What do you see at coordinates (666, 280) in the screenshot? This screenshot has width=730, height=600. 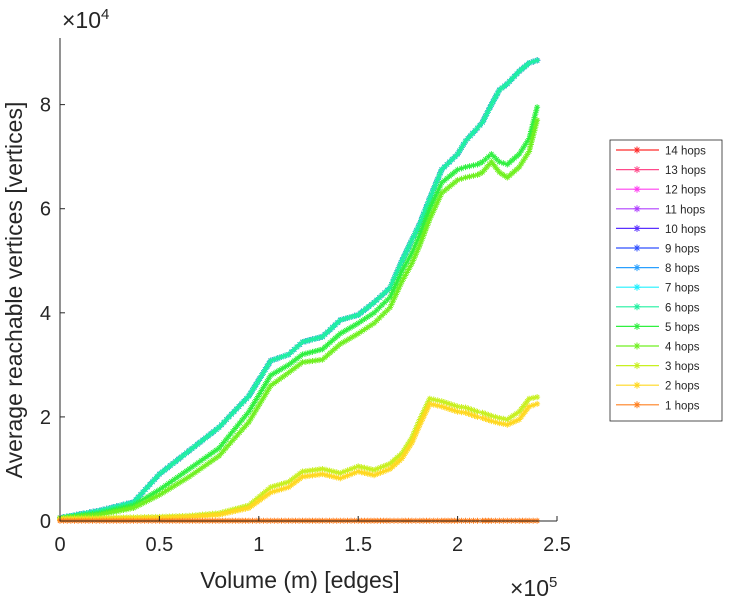 I see `legend-box` at bounding box center [666, 280].